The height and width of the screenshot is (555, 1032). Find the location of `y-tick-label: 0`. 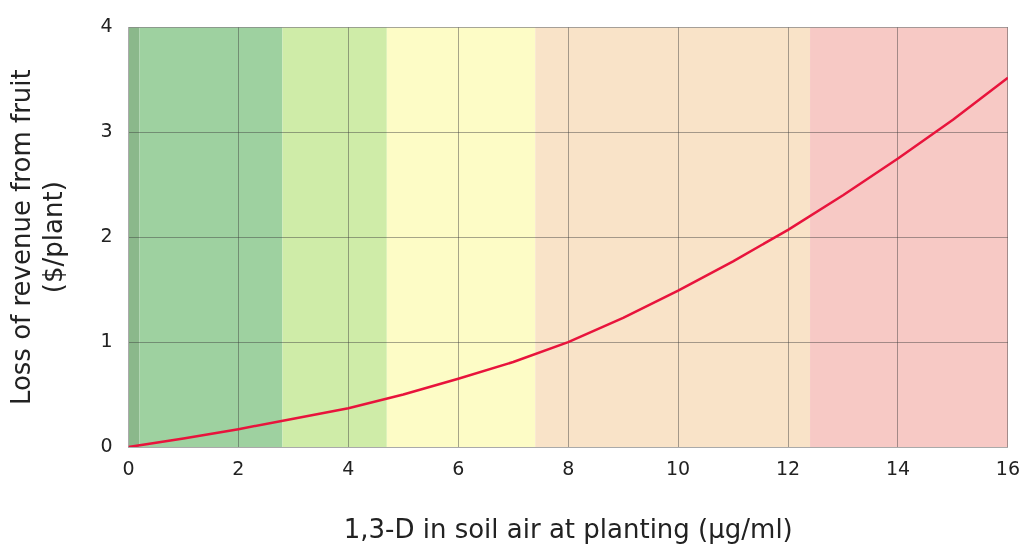

y-tick-label: 0 is located at coordinates (106, 444).